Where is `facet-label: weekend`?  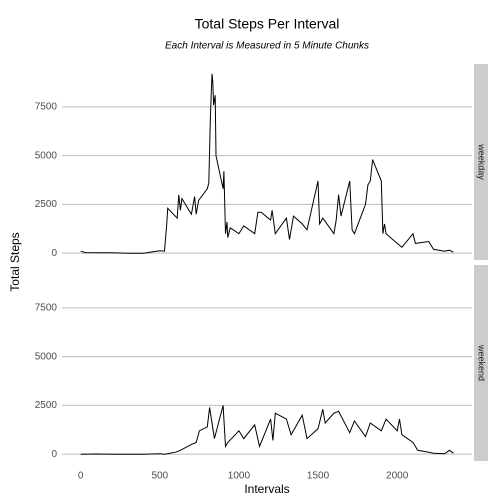
facet-label: weekend is located at coordinates (482, 362).